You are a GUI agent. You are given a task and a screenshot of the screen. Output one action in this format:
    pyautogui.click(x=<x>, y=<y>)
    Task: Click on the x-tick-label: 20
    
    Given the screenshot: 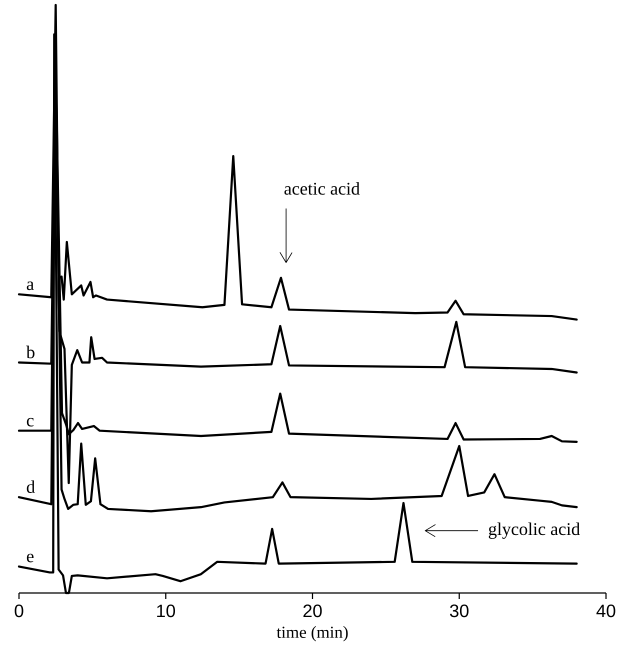 What is the action you would take?
    pyautogui.click(x=312, y=611)
    